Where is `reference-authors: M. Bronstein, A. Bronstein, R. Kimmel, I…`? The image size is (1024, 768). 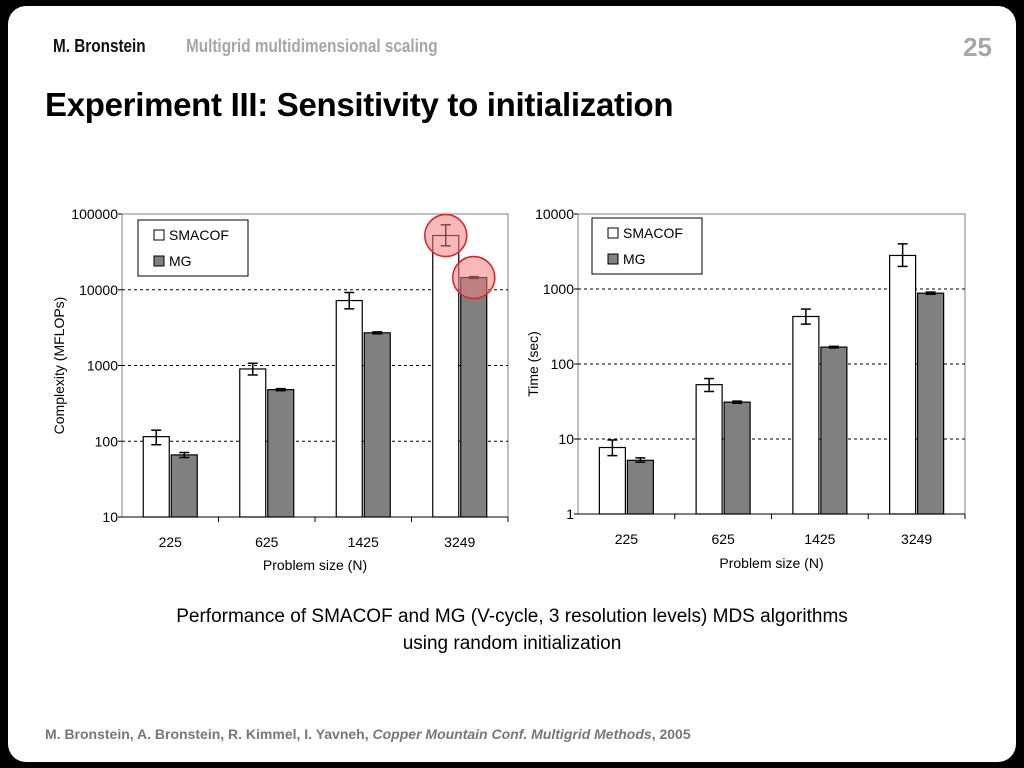 reference-authors: M. Bronstein, A. Bronstein, R. Kimmel, I… is located at coordinates (209, 734).